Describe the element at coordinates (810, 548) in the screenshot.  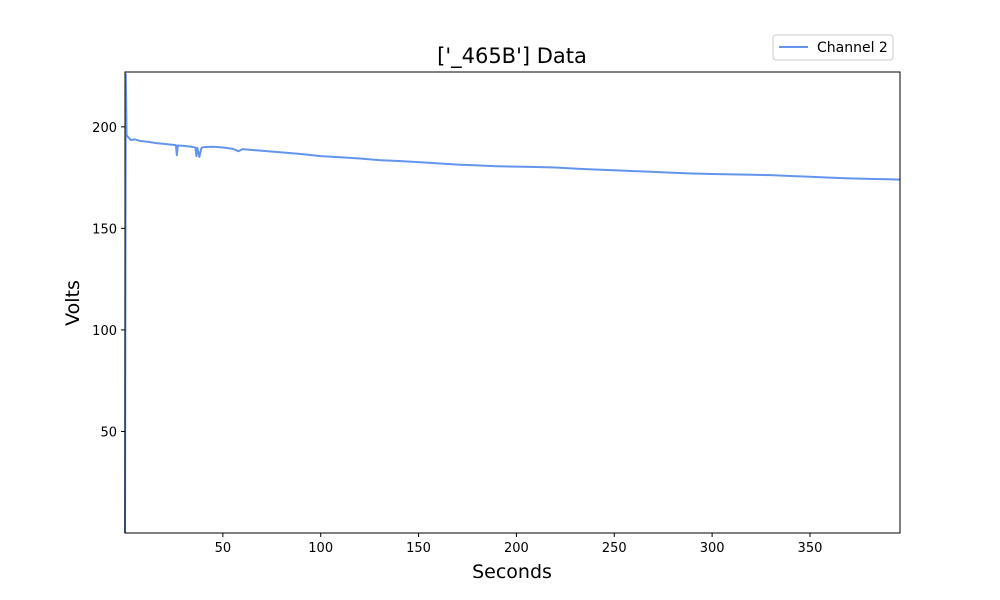
I see `x-tick-label: 350` at that location.